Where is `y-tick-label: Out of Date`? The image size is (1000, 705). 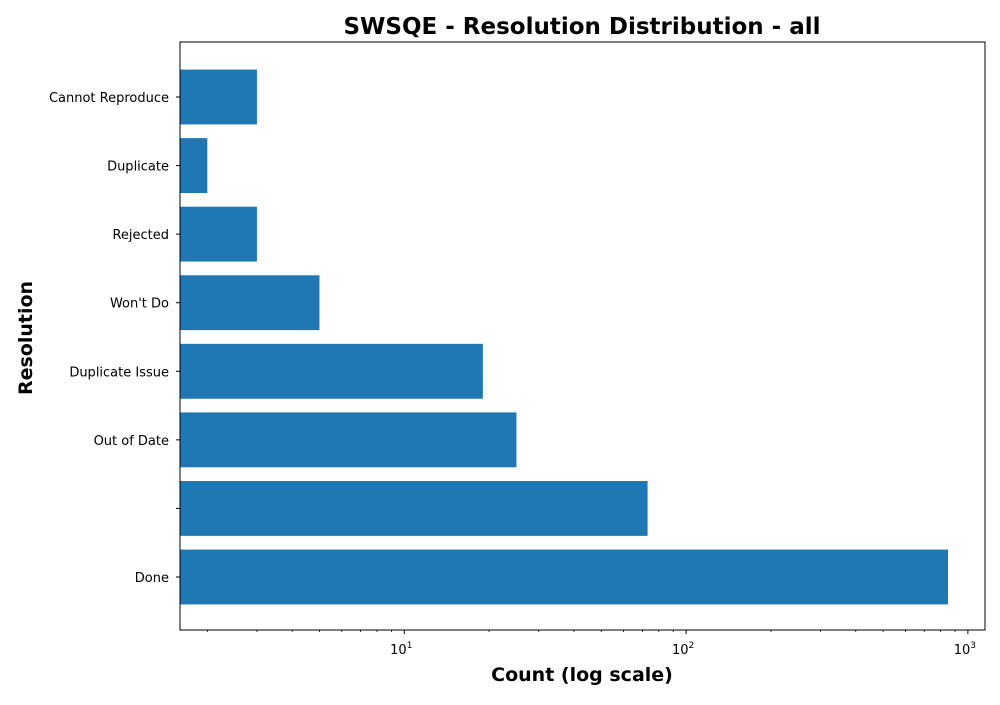
y-tick-label: Out of Date is located at coordinates (131, 441).